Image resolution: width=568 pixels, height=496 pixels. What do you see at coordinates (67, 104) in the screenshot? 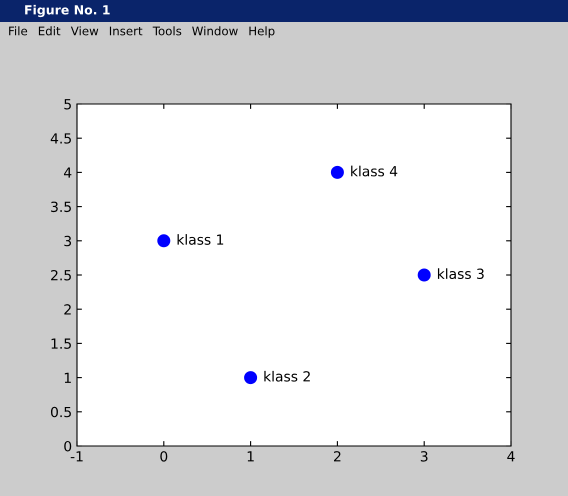
I see `y-tick-label: 5` at bounding box center [67, 104].